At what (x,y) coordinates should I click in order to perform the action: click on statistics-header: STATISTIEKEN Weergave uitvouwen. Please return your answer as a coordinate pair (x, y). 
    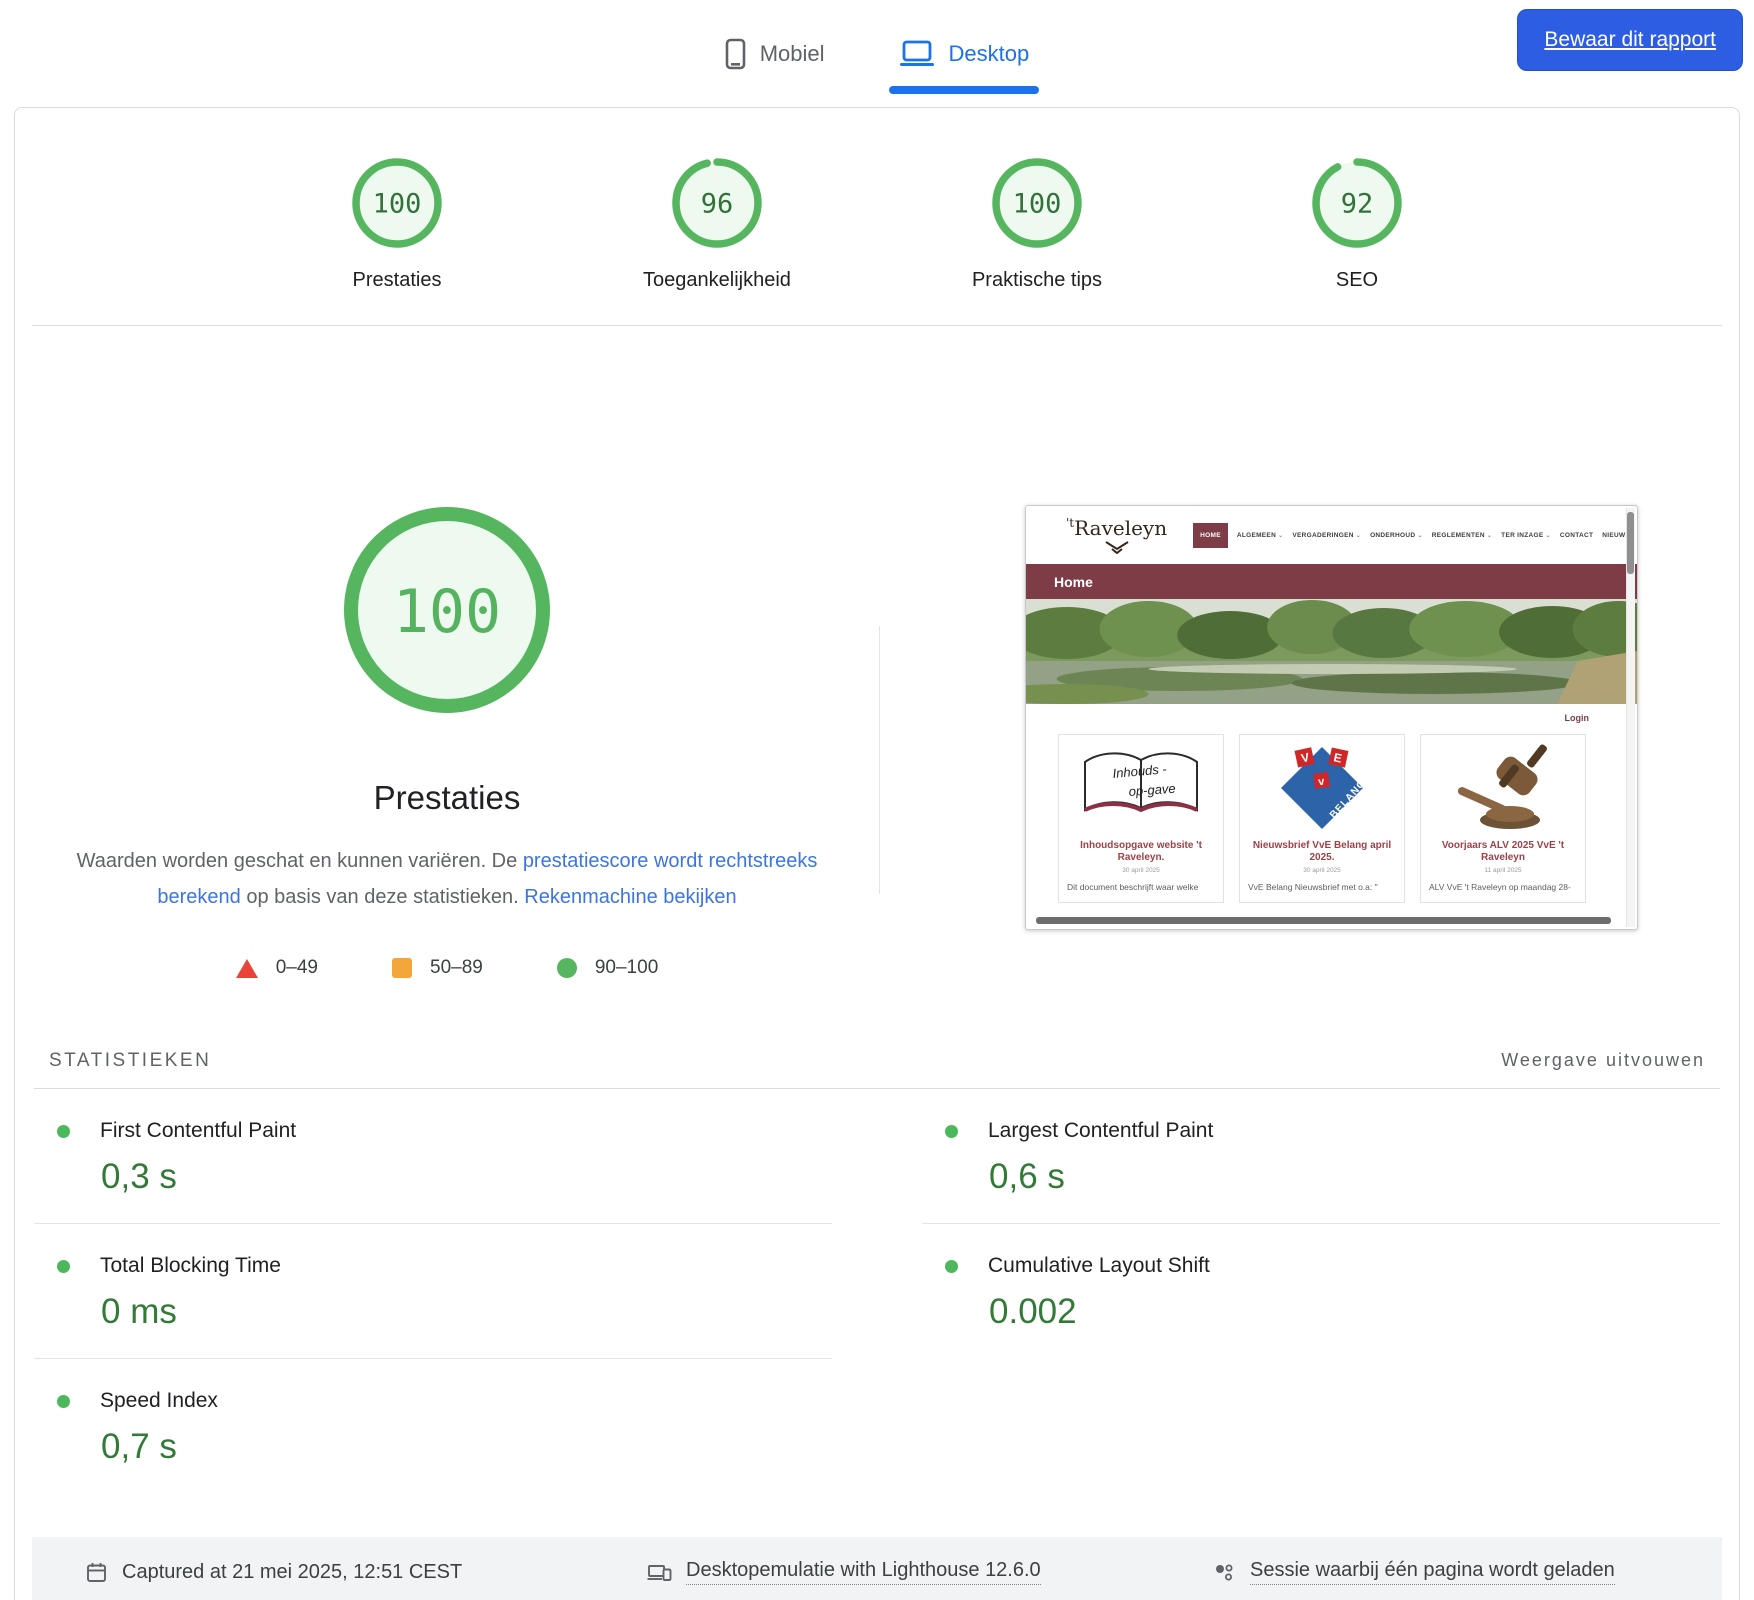
    Looking at the image, I should click on (877, 1069).